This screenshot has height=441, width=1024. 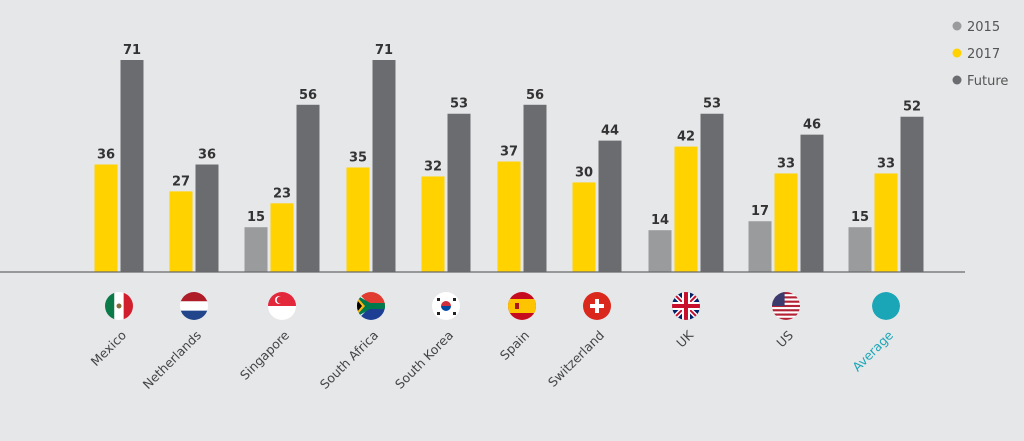 What do you see at coordinates (886, 222) in the screenshot?
I see `bar-average-2017` at bounding box center [886, 222].